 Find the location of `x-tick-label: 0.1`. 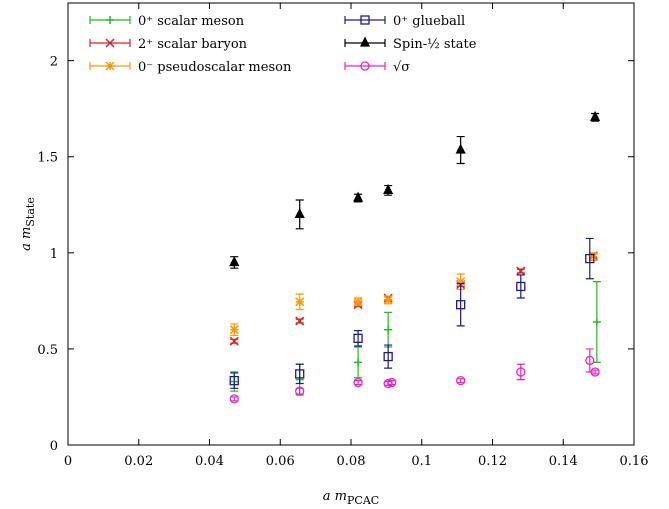

x-tick-label: 0.1 is located at coordinates (421, 461).